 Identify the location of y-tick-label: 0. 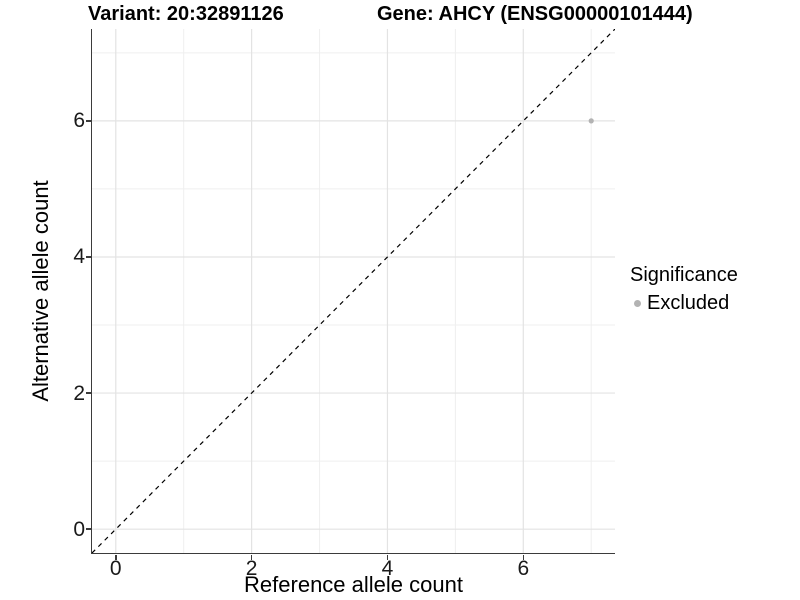
(79, 529).